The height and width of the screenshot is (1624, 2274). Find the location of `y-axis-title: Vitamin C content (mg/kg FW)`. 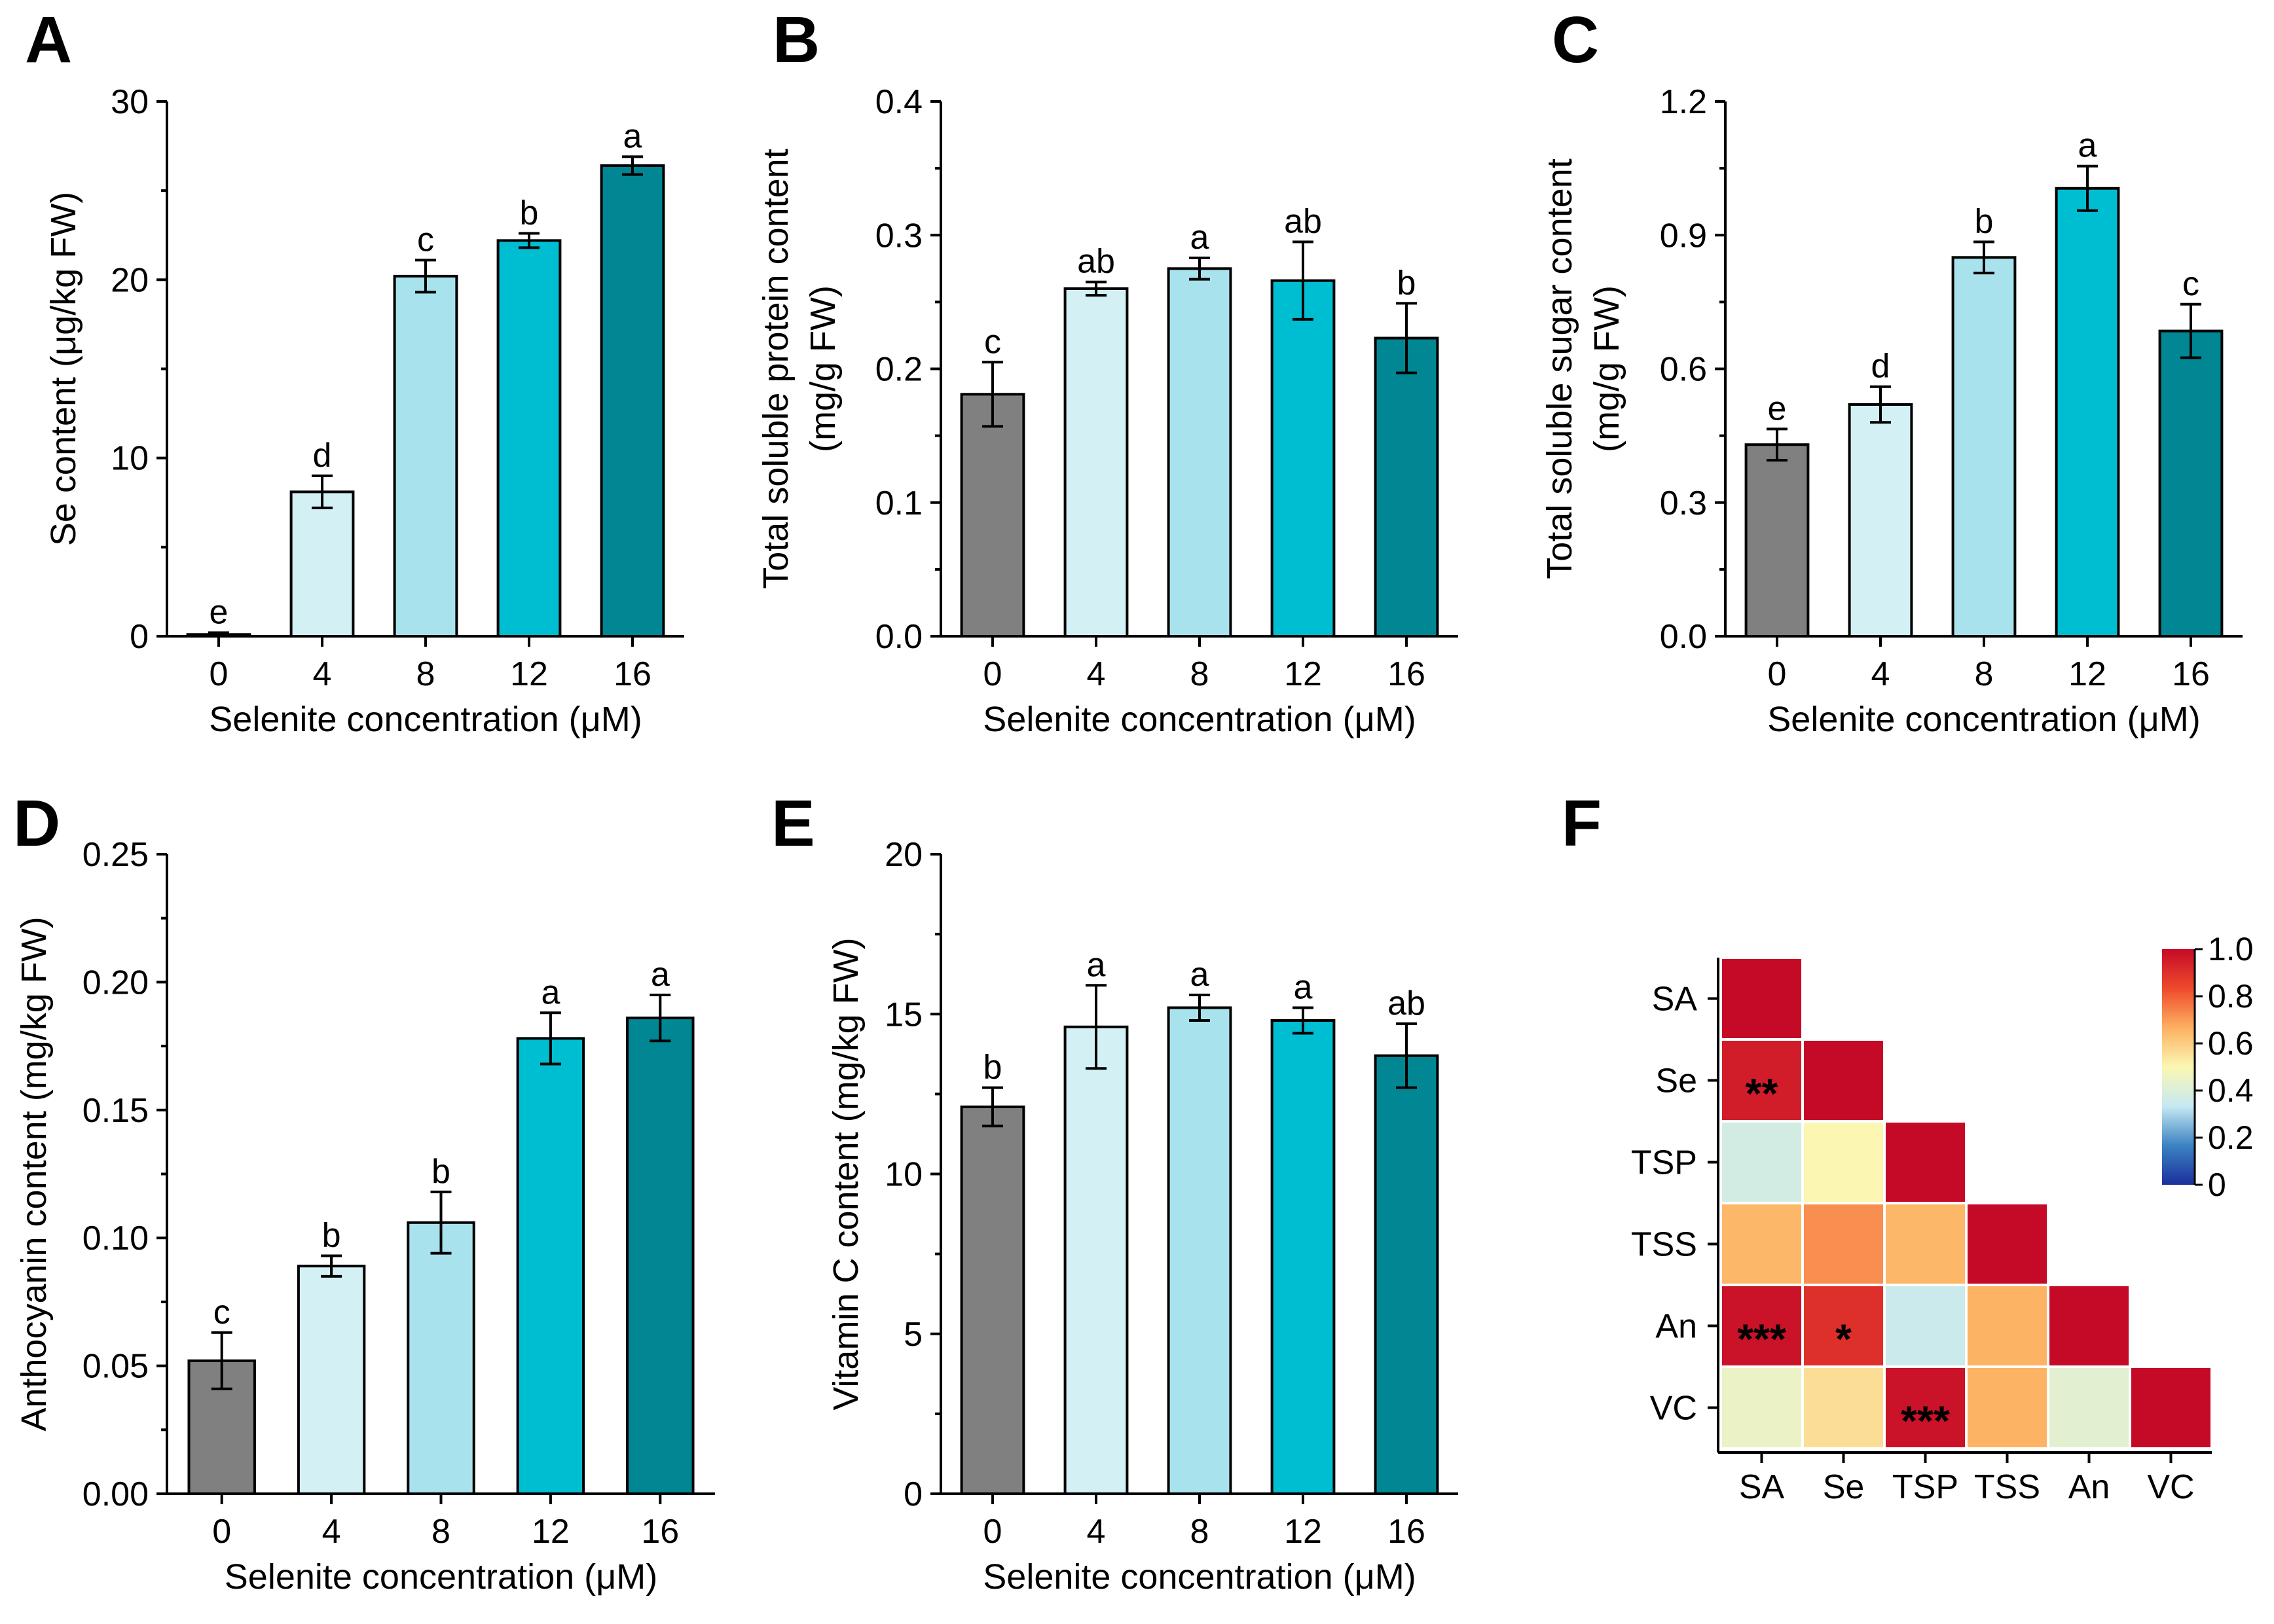

y-axis-title: Vitamin C content (mg/kg FW) is located at coordinates (846, 1173).